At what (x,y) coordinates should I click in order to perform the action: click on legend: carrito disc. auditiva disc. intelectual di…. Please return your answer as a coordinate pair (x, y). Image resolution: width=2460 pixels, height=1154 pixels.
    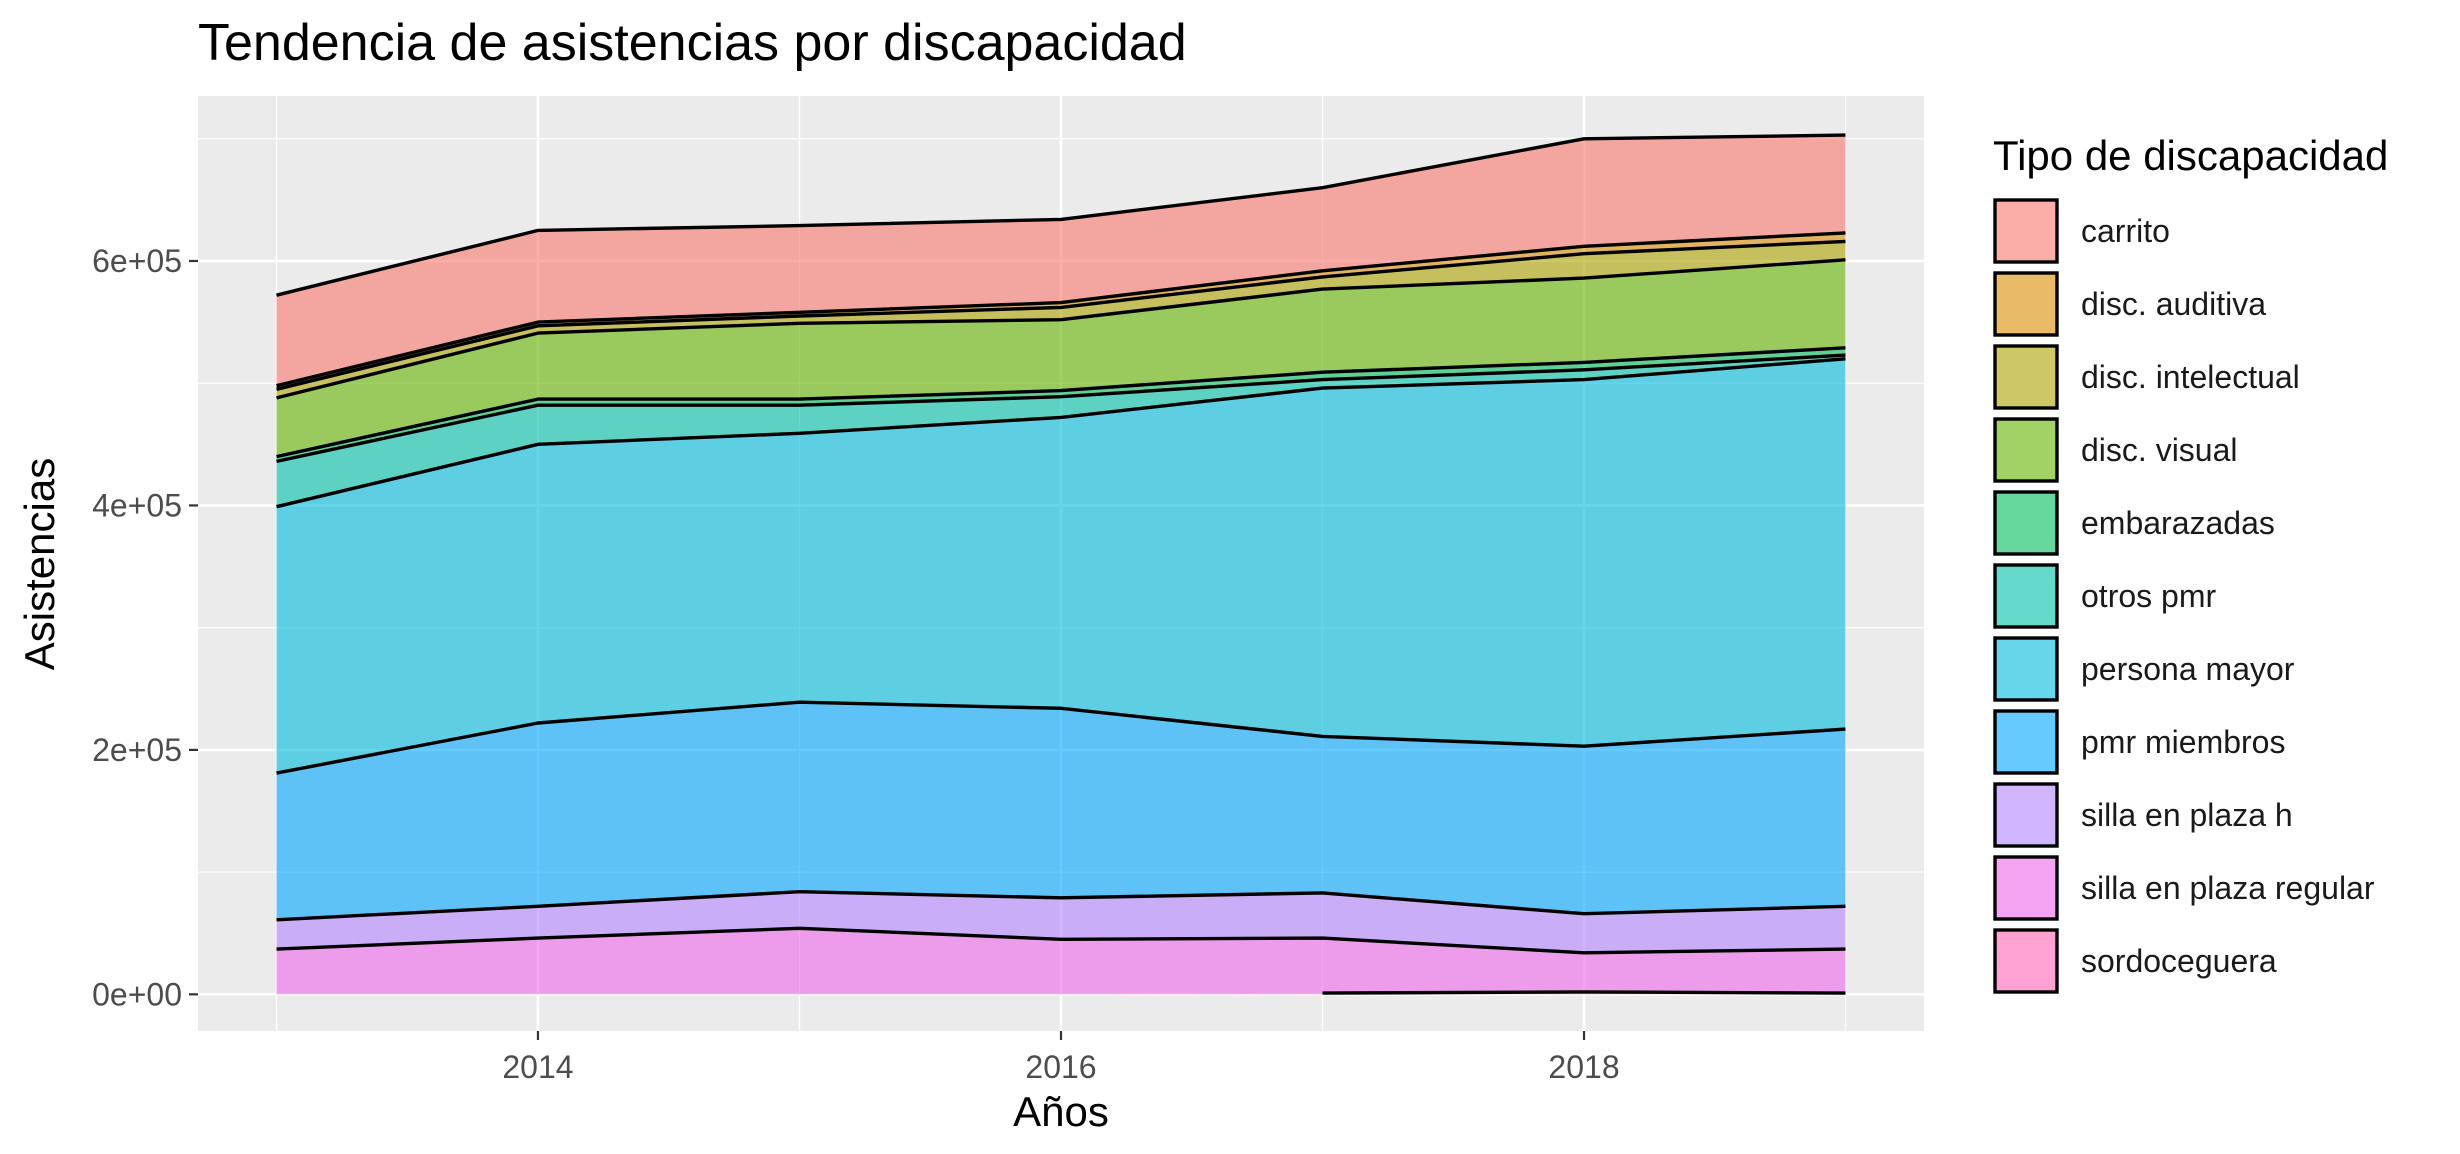
    Looking at the image, I should click on (2184, 596).